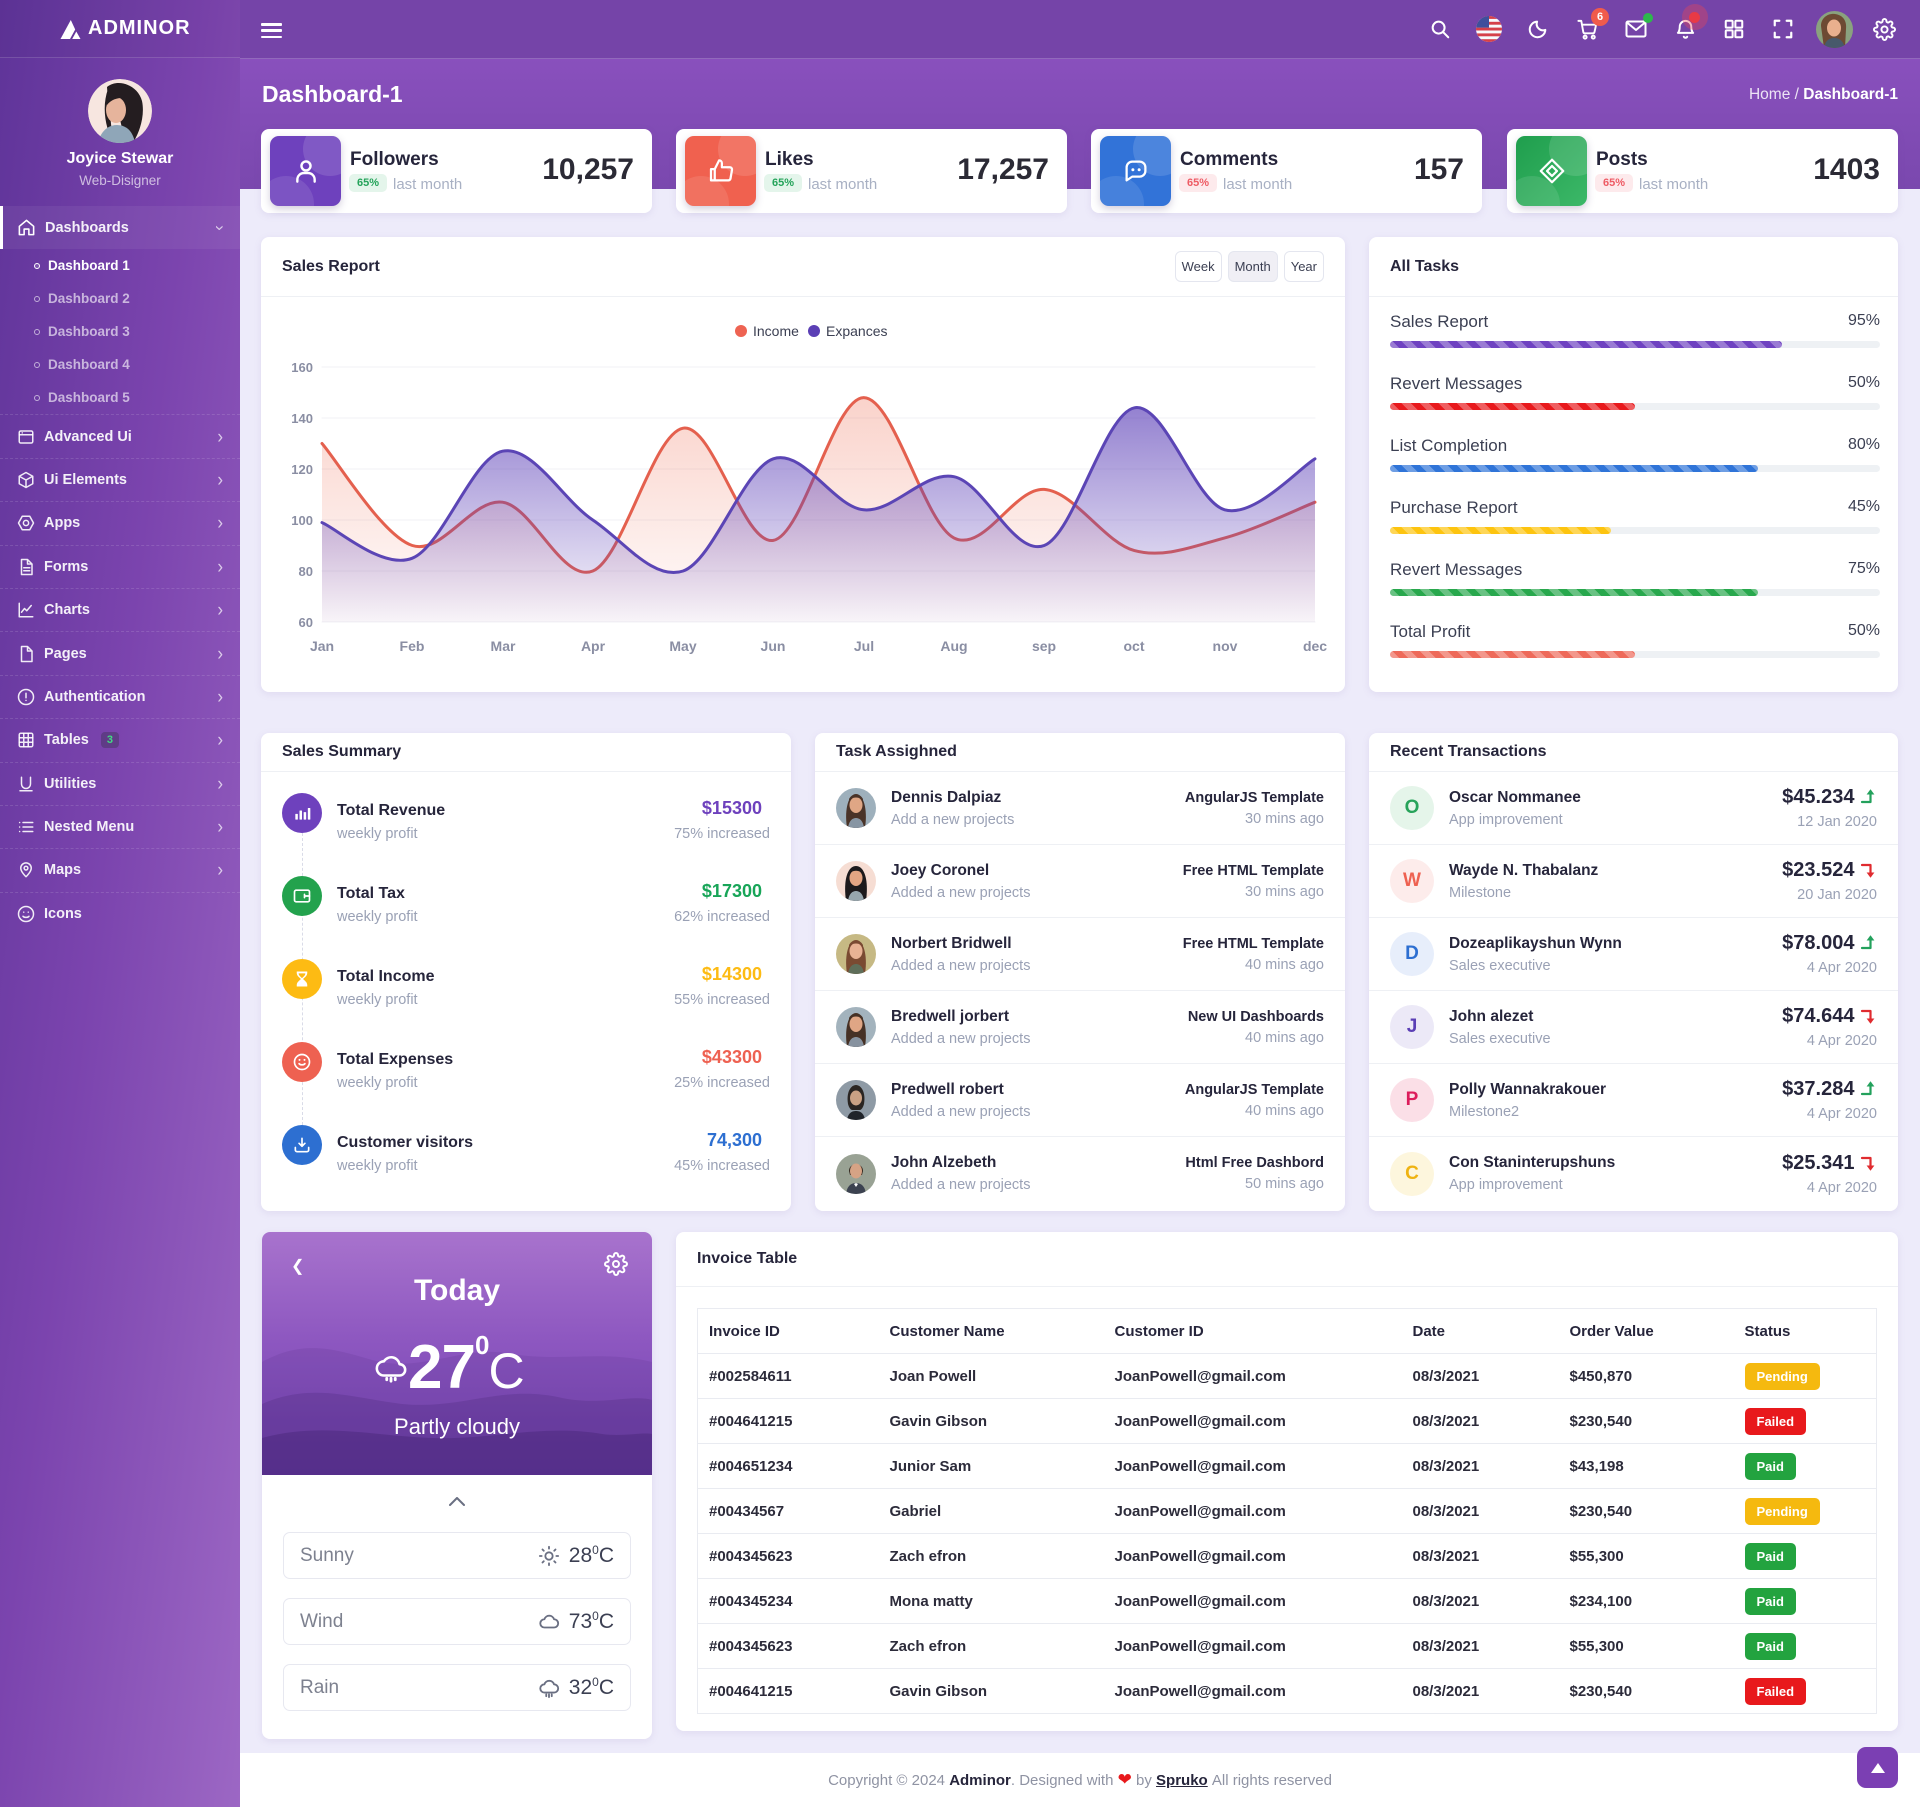  Describe the element at coordinates (306, 571) in the screenshot. I see `svg-text: 80` at that location.